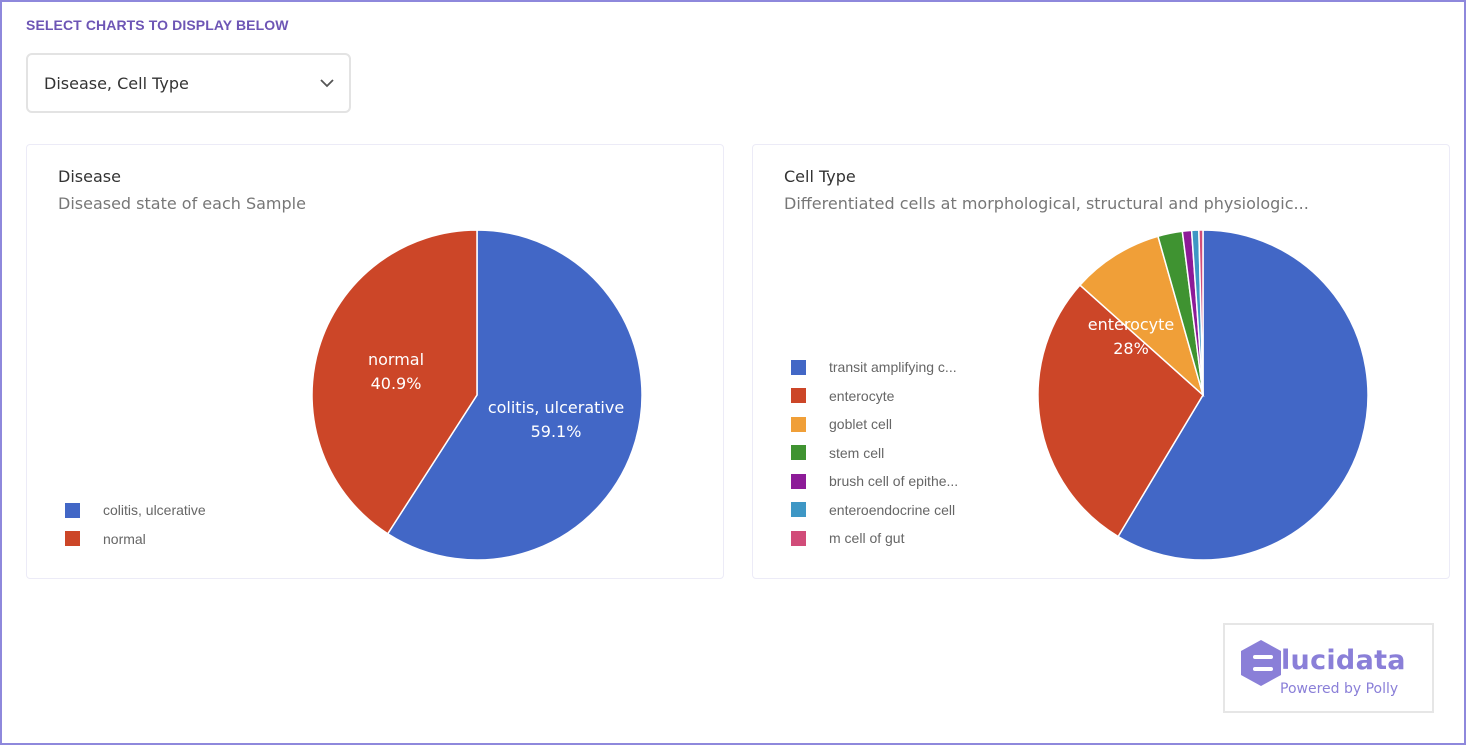  Describe the element at coordinates (820, 176) in the screenshot. I see `card-title: Cell Type` at that location.